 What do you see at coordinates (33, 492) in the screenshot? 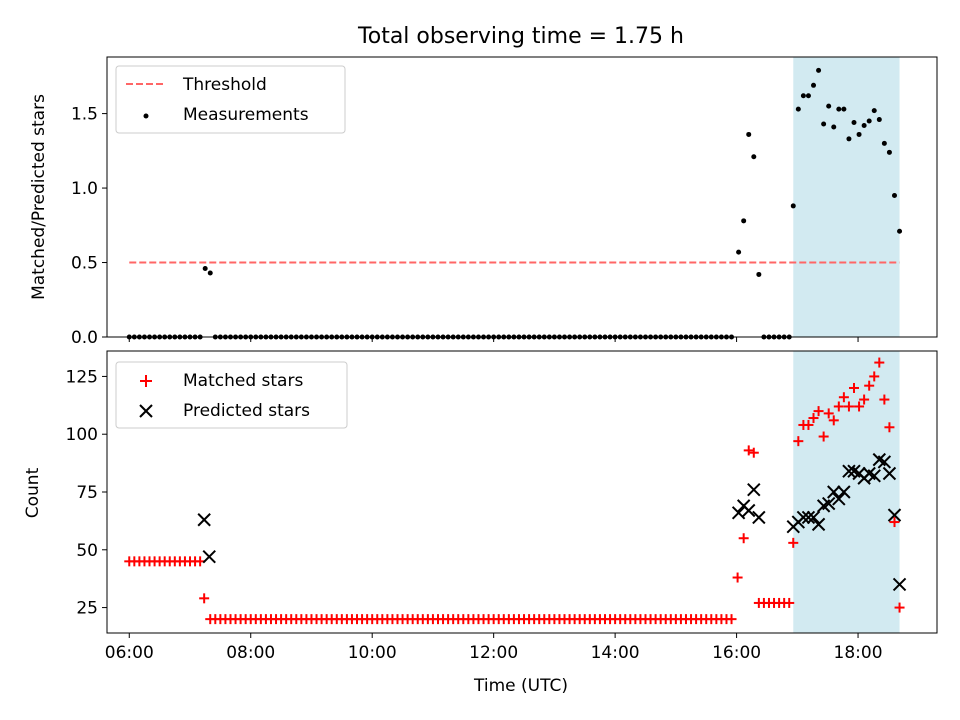
I see `bottom-y-axis-label: Count` at bounding box center [33, 492].